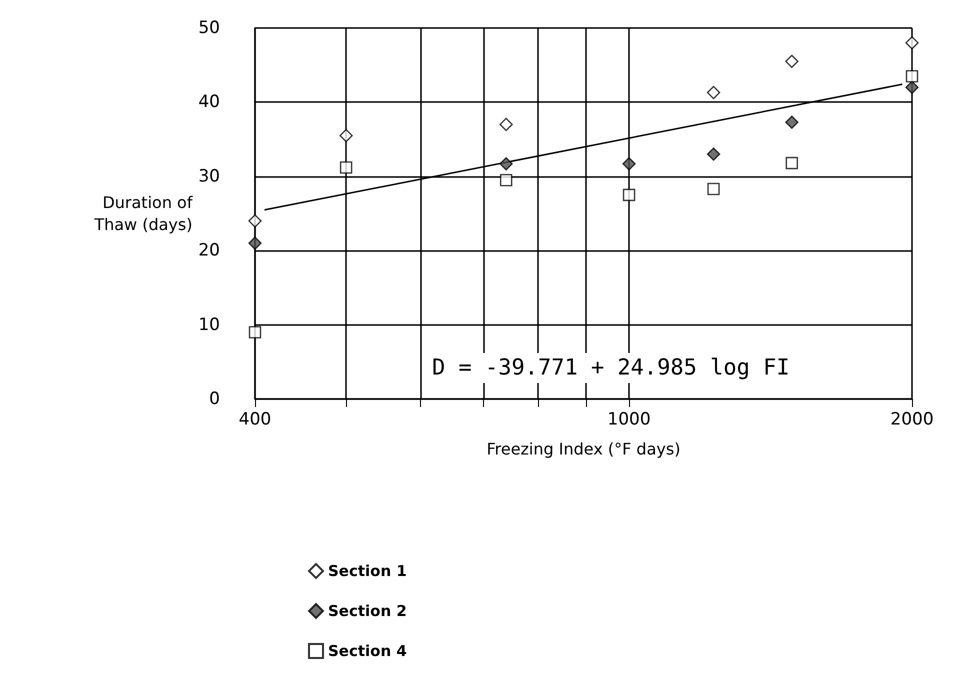  Describe the element at coordinates (912, 420) in the screenshot. I see `x-tick-label: 2000` at that location.